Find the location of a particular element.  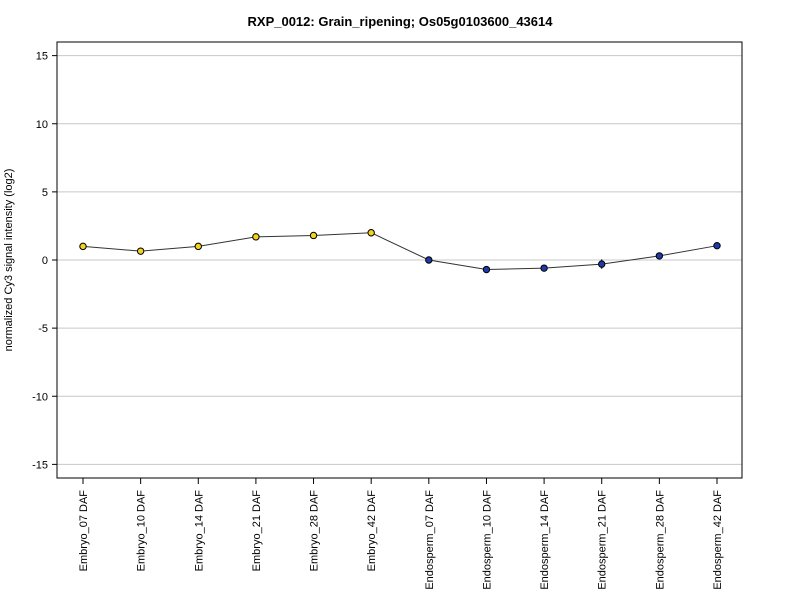

x-tick-label: Embryo_42 DAF is located at coordinates (372, 531).